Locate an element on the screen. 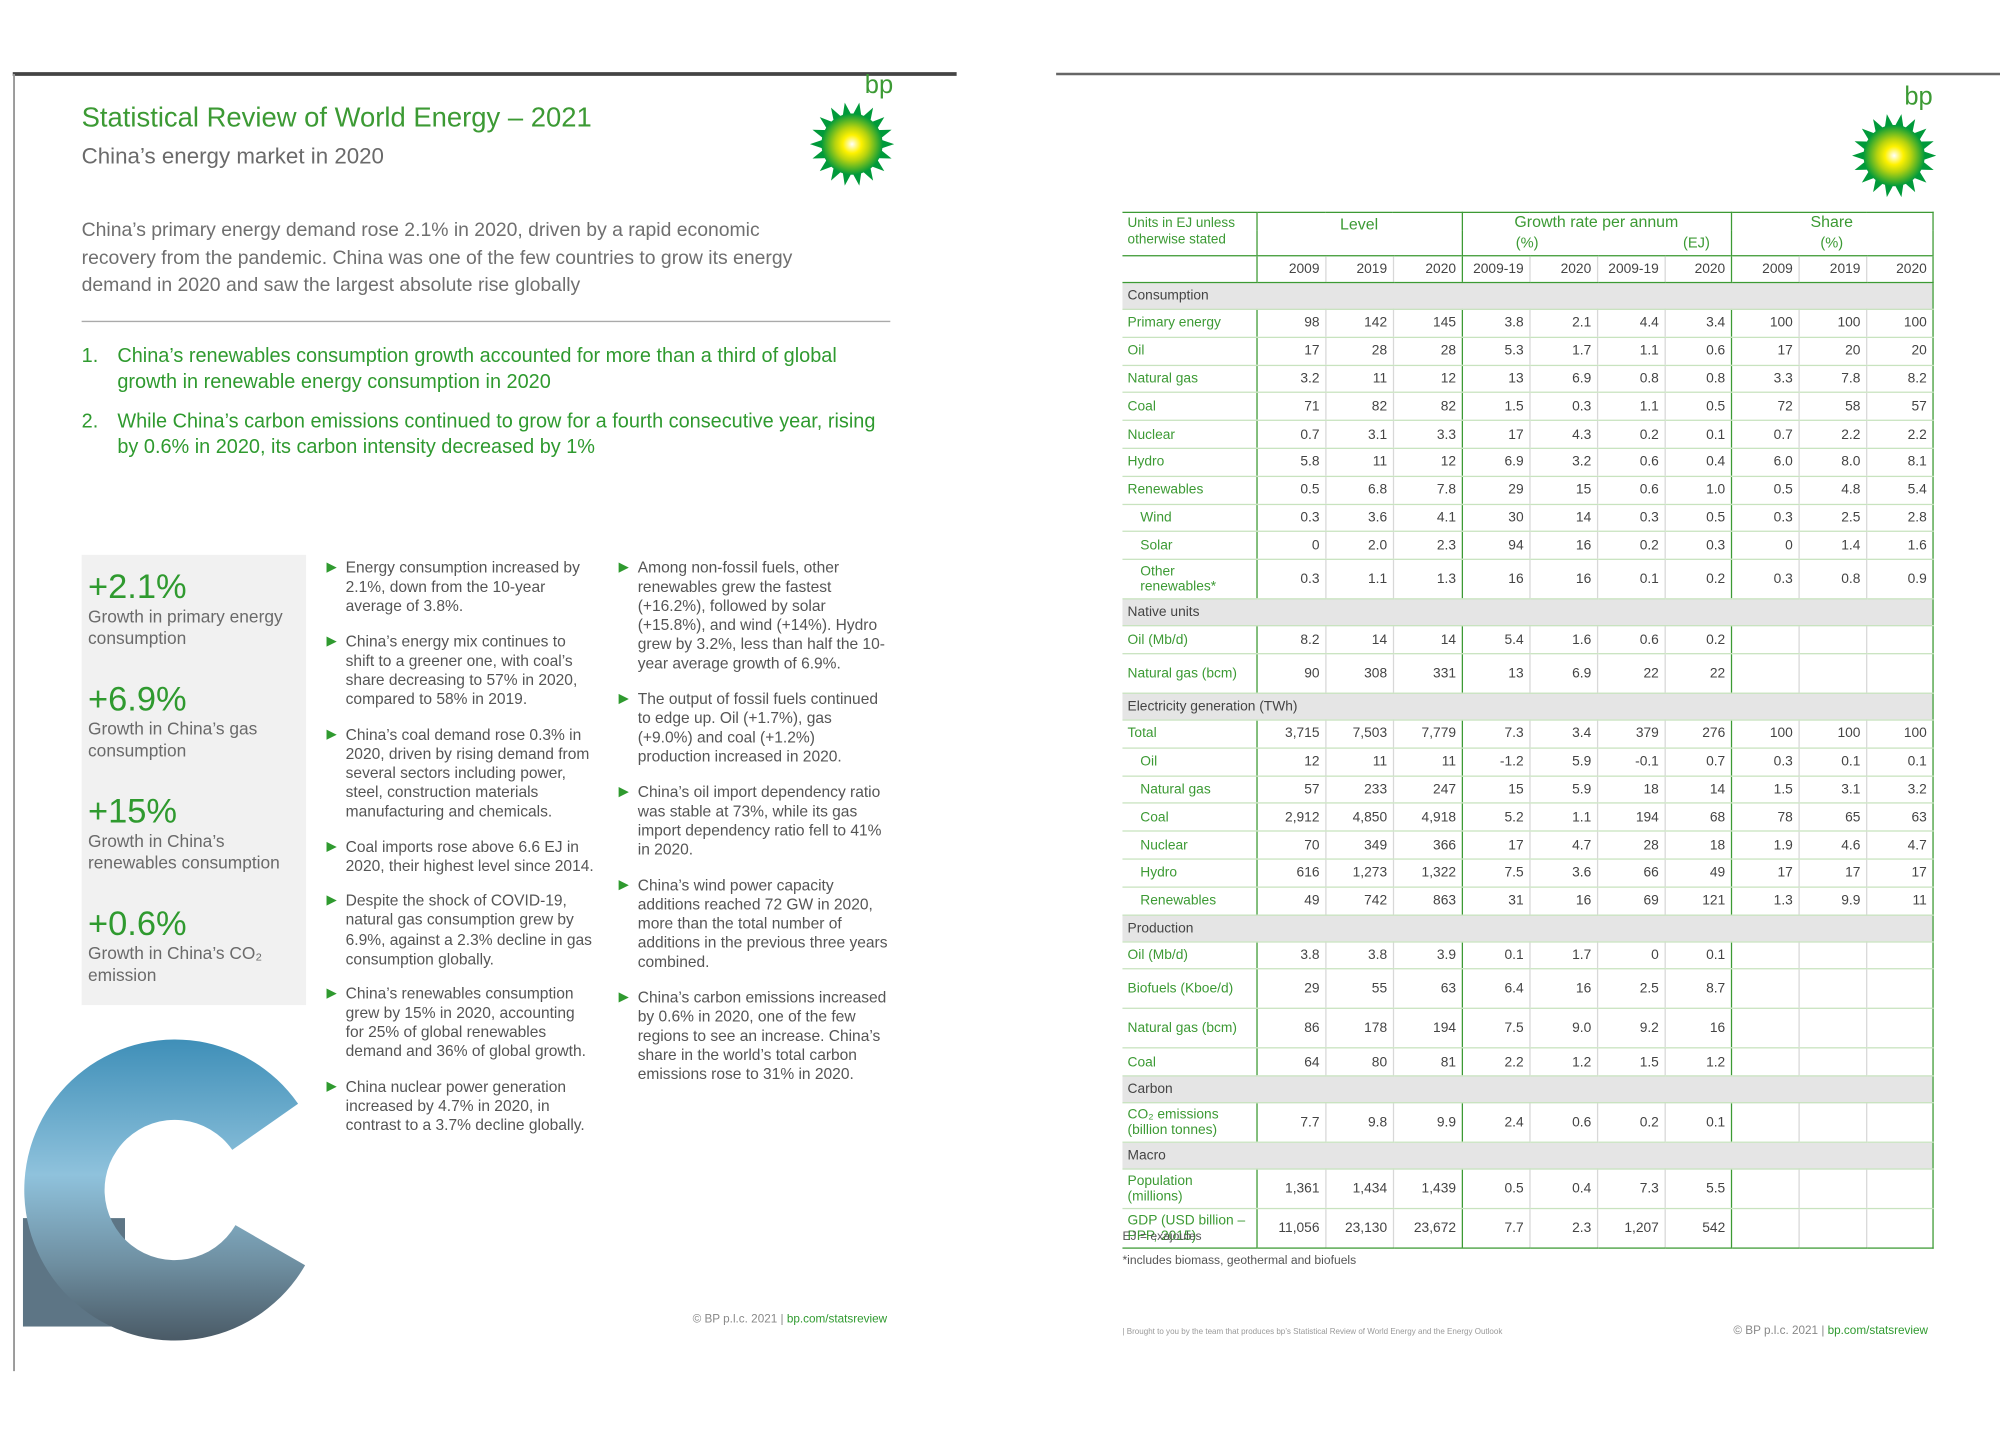  cell: 2,912 is located at coordinates (1290, 817).